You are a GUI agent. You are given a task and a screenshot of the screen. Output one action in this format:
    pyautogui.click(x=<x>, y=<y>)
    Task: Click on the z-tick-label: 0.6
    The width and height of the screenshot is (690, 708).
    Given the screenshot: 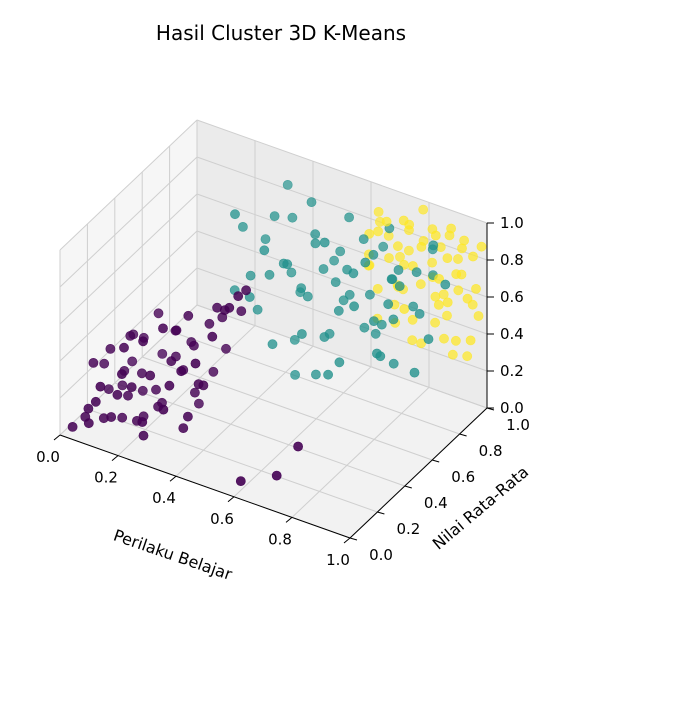 What is the action you would take?
    pyautogui.click(x=512, y=297)
    